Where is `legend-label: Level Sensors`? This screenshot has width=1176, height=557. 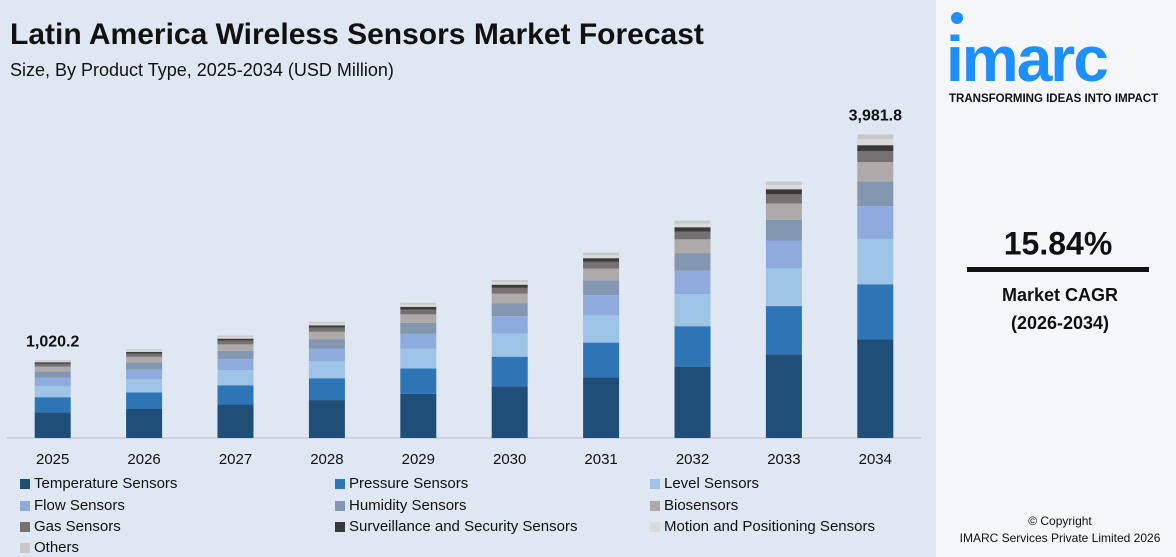
legend-label: Level Sensors is located at coordinates (711, 483).